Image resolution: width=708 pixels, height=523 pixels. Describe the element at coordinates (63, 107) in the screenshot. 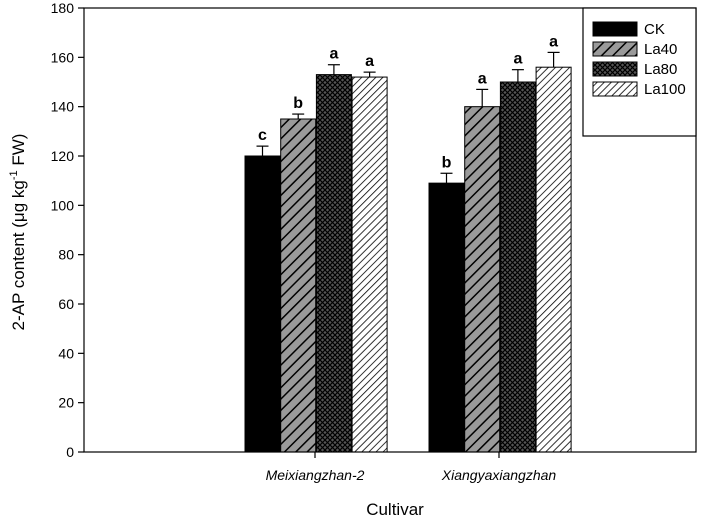

I see `y-tick-label: 140` at that location.